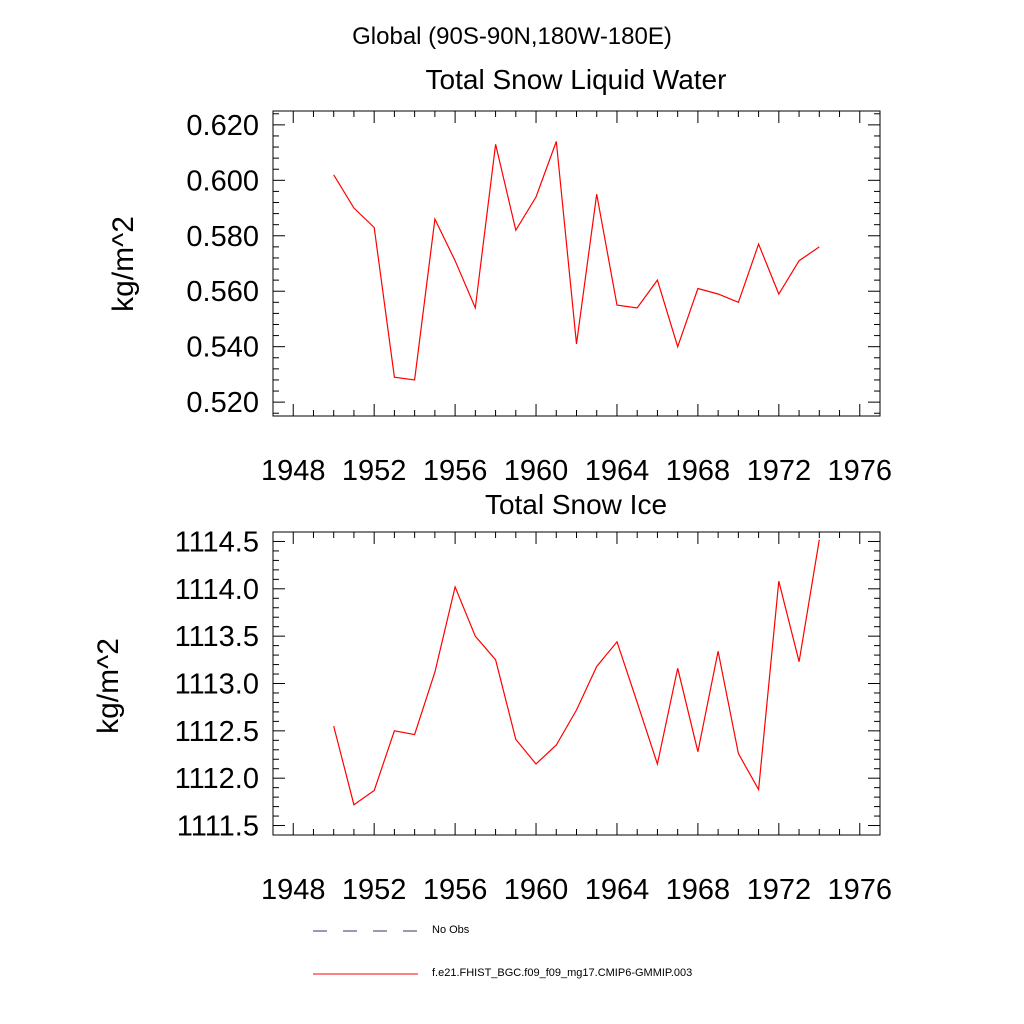  What do you see at coordinates (222, 126) in the screenshot?
I see `y-tick-label: 0.620` at bounding box center [222, 126].